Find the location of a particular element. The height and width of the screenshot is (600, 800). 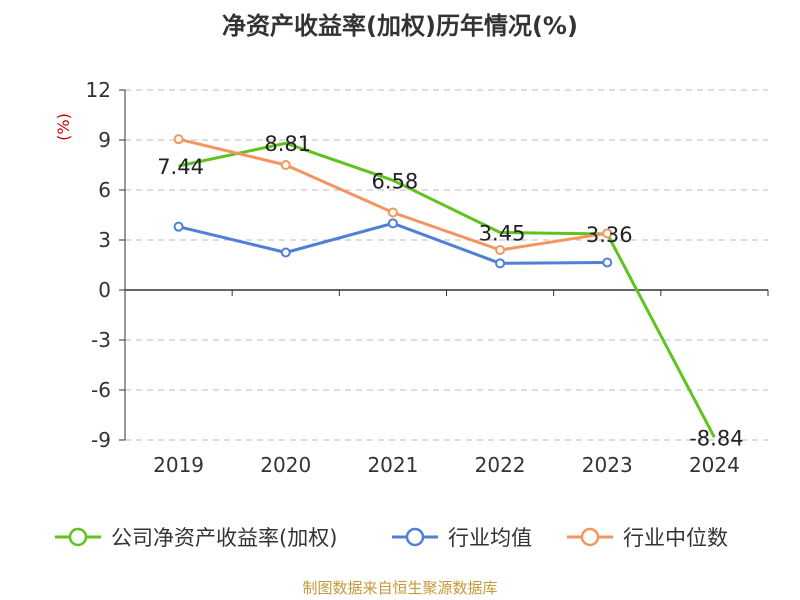

y-tick-label: 0 is located at coordinates (104, 290).